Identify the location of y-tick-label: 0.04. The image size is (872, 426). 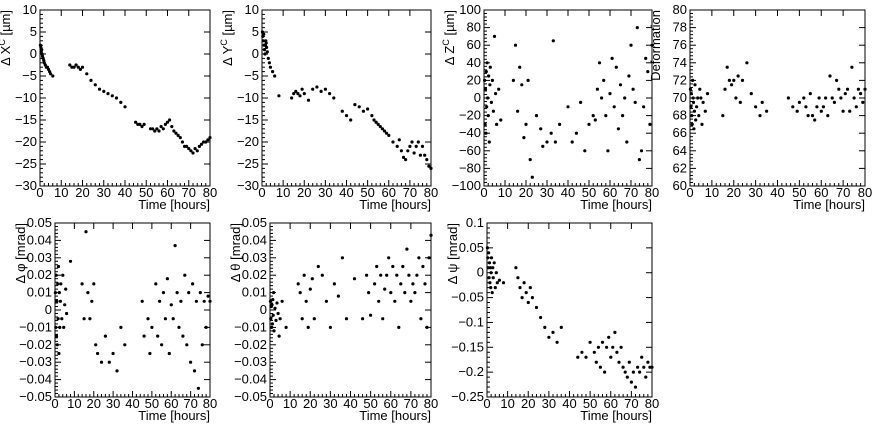
(39, 239).